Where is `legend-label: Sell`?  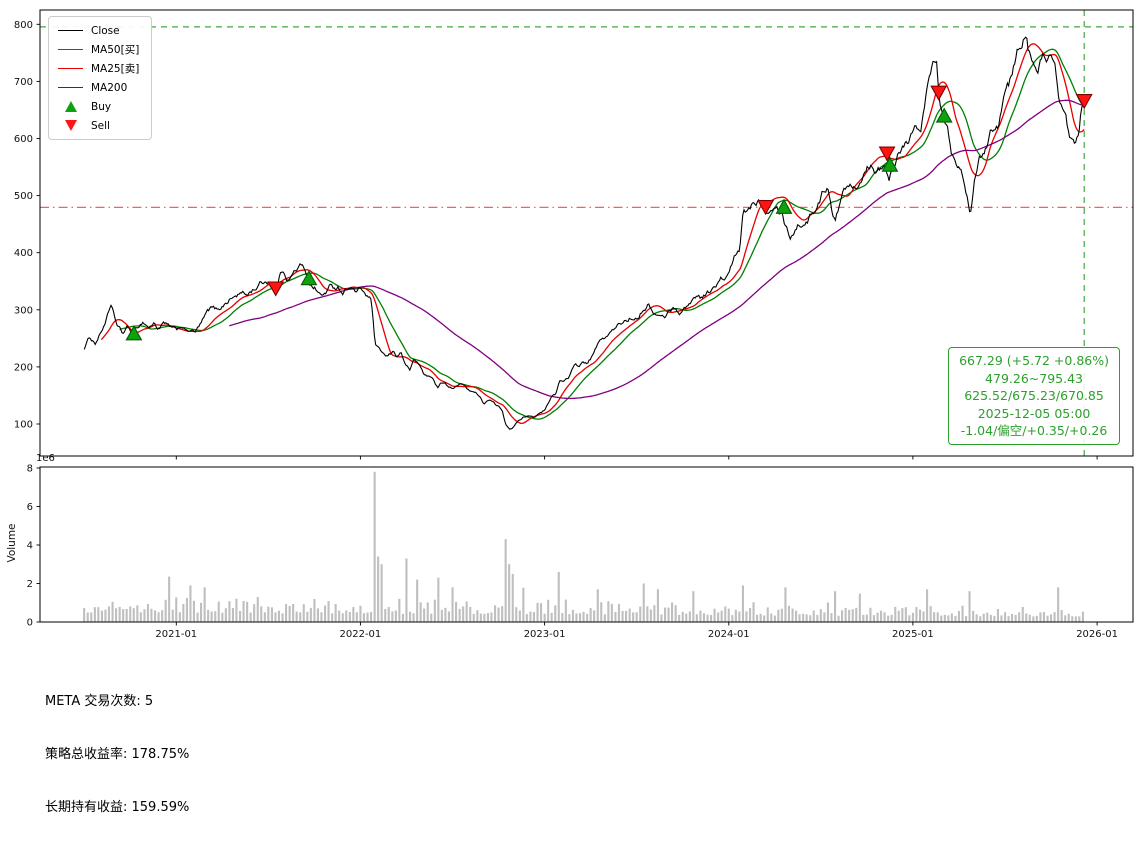 legend-label: Sell is located at coordinates (100, 125).